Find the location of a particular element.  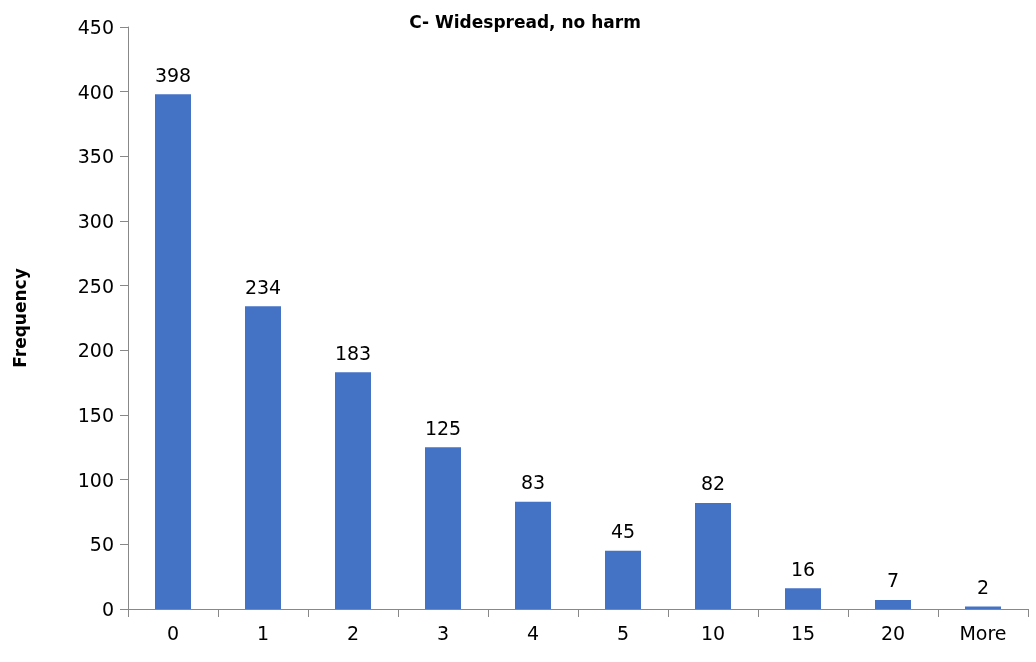

x-tick-label: 10 is located at coordinates (713, 632).